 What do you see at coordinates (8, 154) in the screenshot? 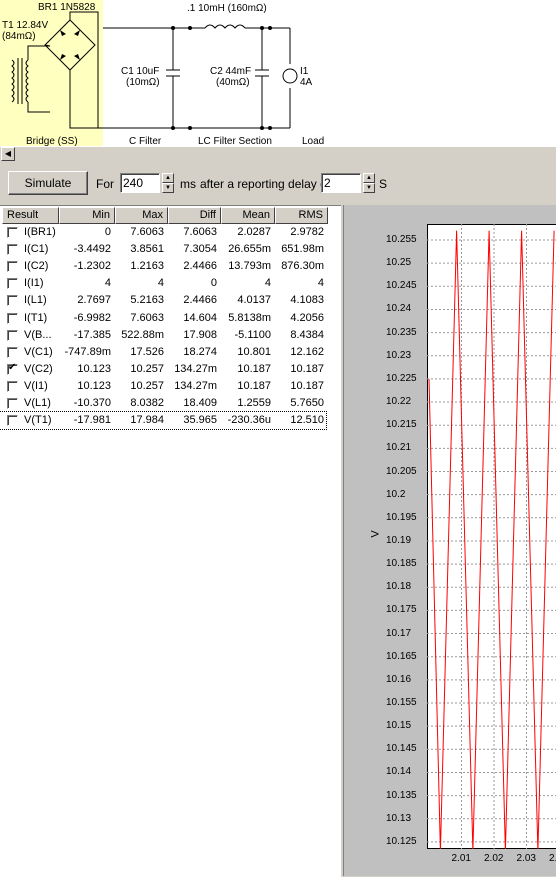
I see `scroll-left-arrow-icon: ◀` at bounding box center [8, 154].